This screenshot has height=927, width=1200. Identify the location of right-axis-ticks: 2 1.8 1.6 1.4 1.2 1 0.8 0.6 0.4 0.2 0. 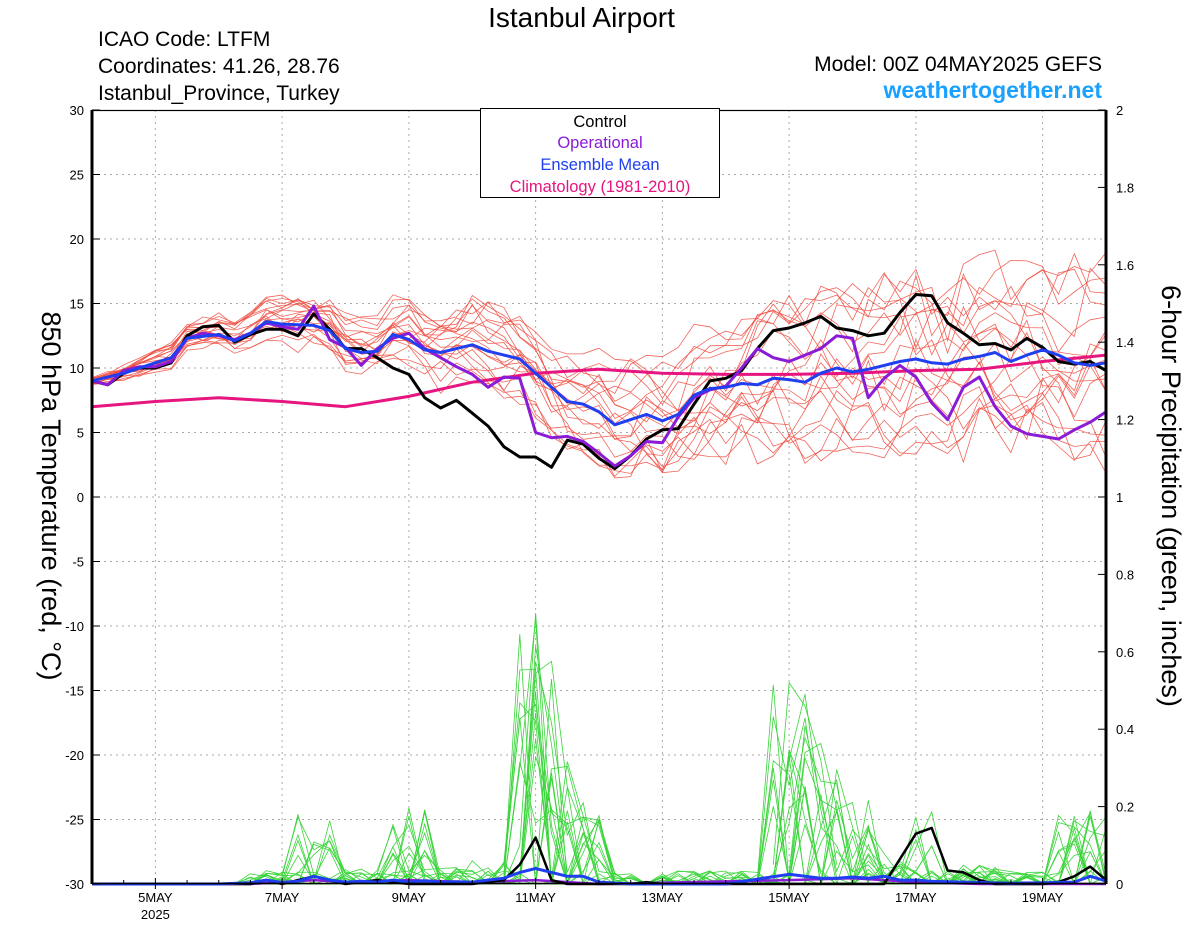
(1116, 497).